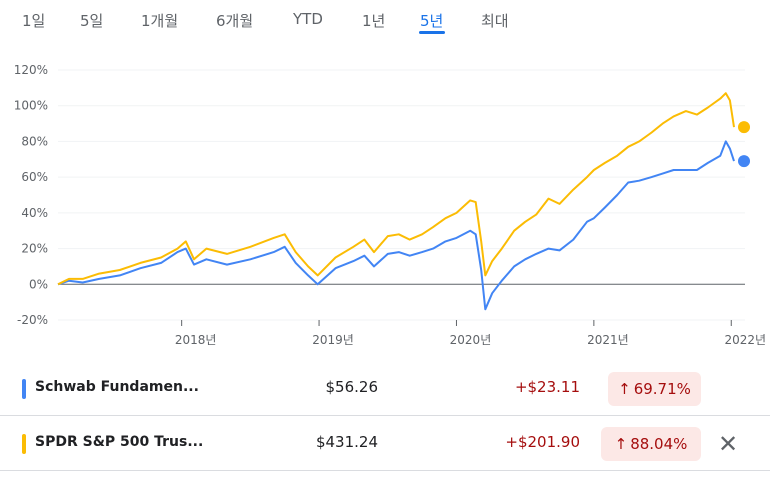  I want to click on y-tick-label: 60%, so click(34, 177).